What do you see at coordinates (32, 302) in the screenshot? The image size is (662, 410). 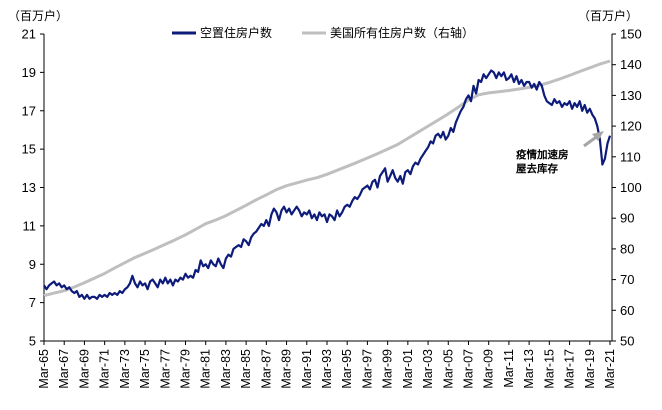 I see `left-tick-label: 7` at bounding box center [32, 302].